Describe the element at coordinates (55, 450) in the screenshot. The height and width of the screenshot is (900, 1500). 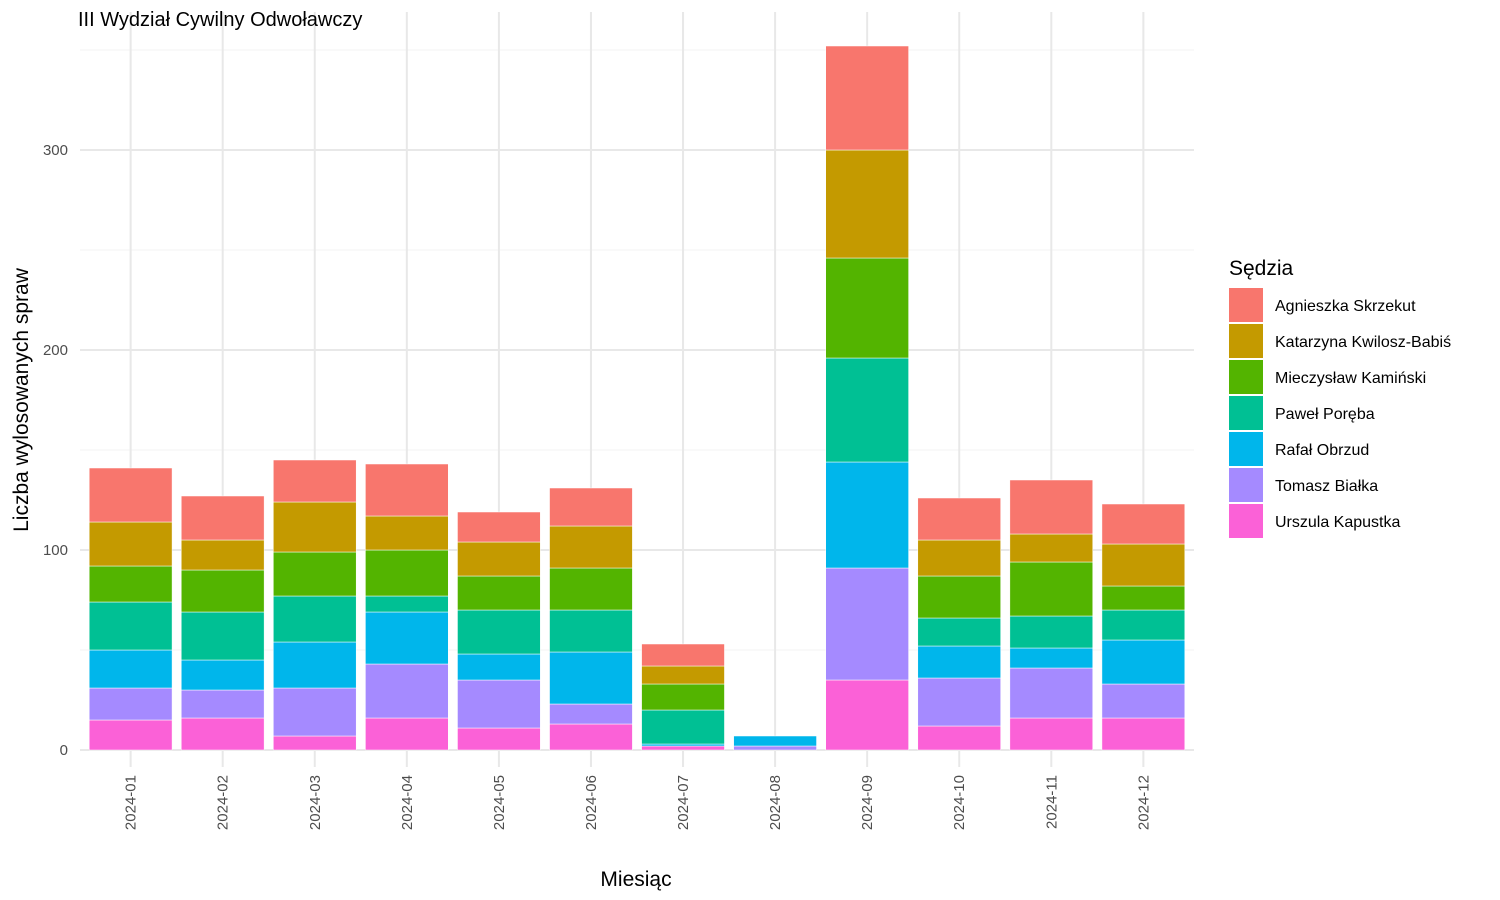
I see `y-tick-labels: 0 100 200 300` at that location.